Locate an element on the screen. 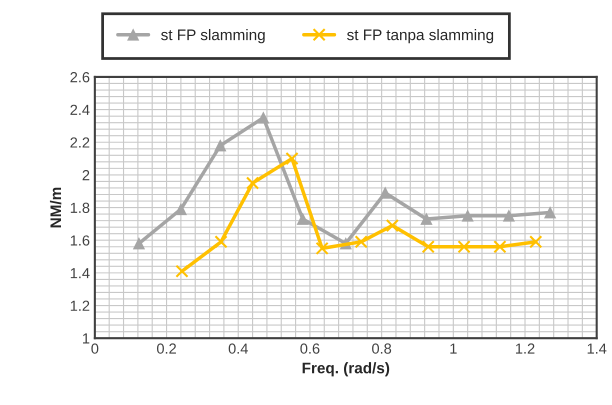  y-tick-label: 1.4 is located at coordinates (80, 273).